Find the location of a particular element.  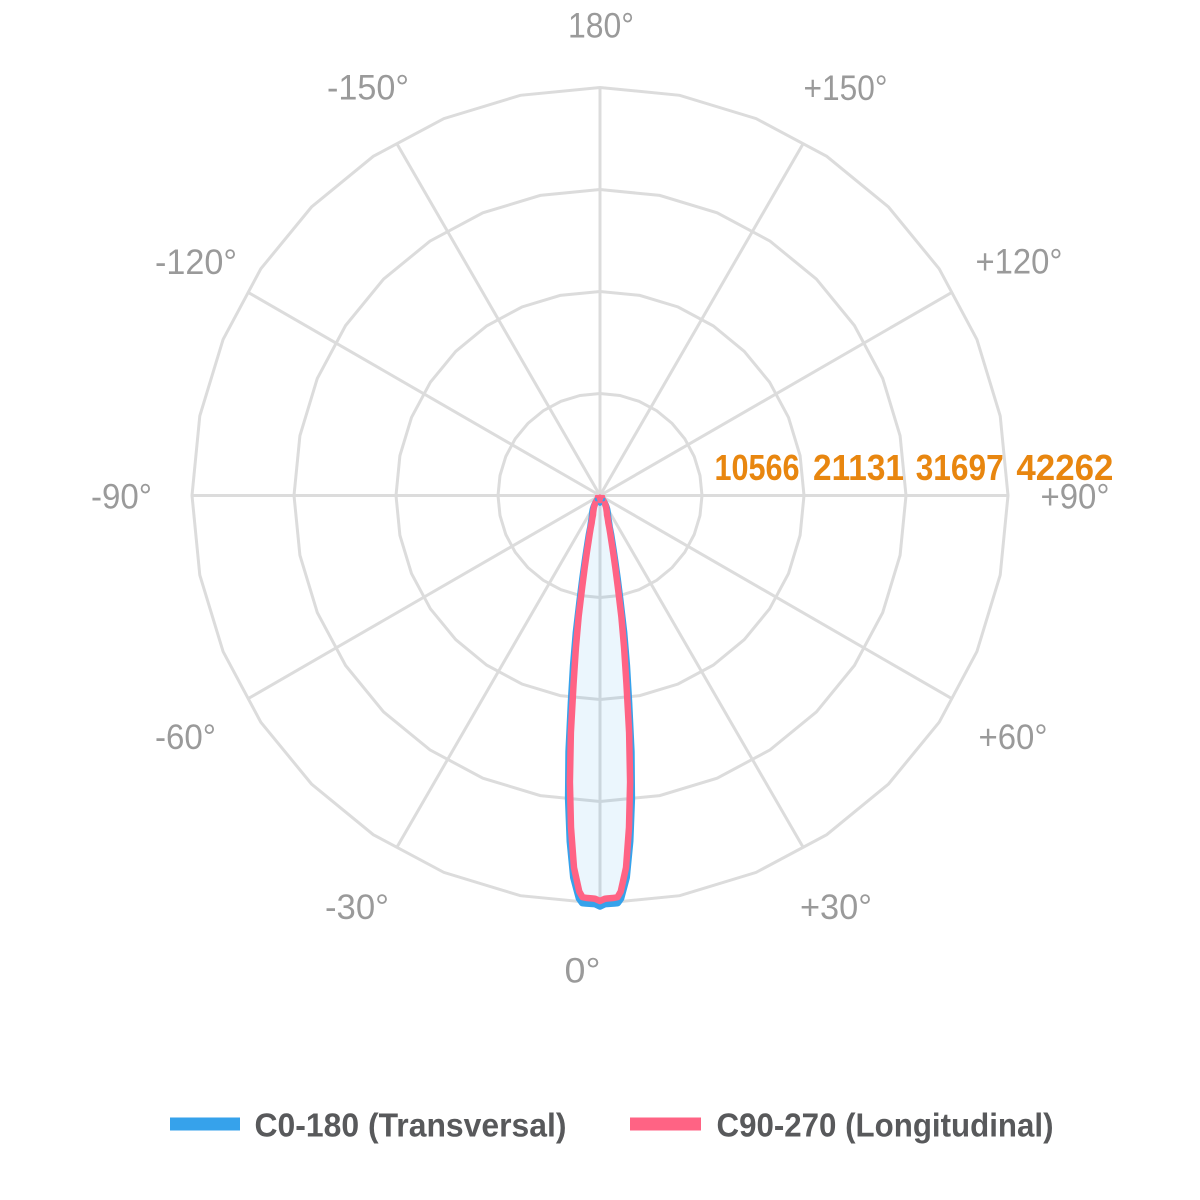

svg-text: +60° is located at coordinates (1013, 737).